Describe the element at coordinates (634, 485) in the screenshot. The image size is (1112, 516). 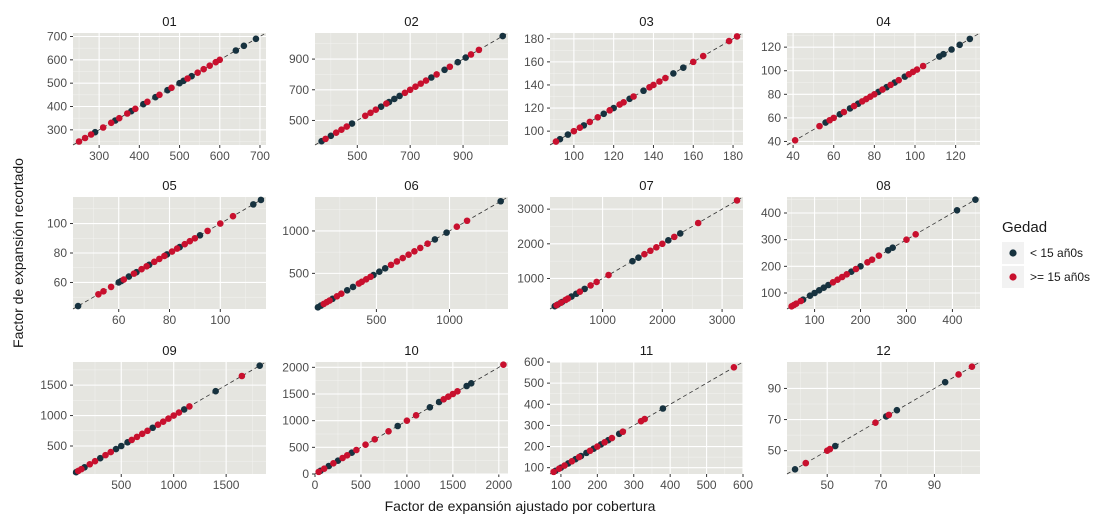
I see `x-tick-label: 300` at that location.